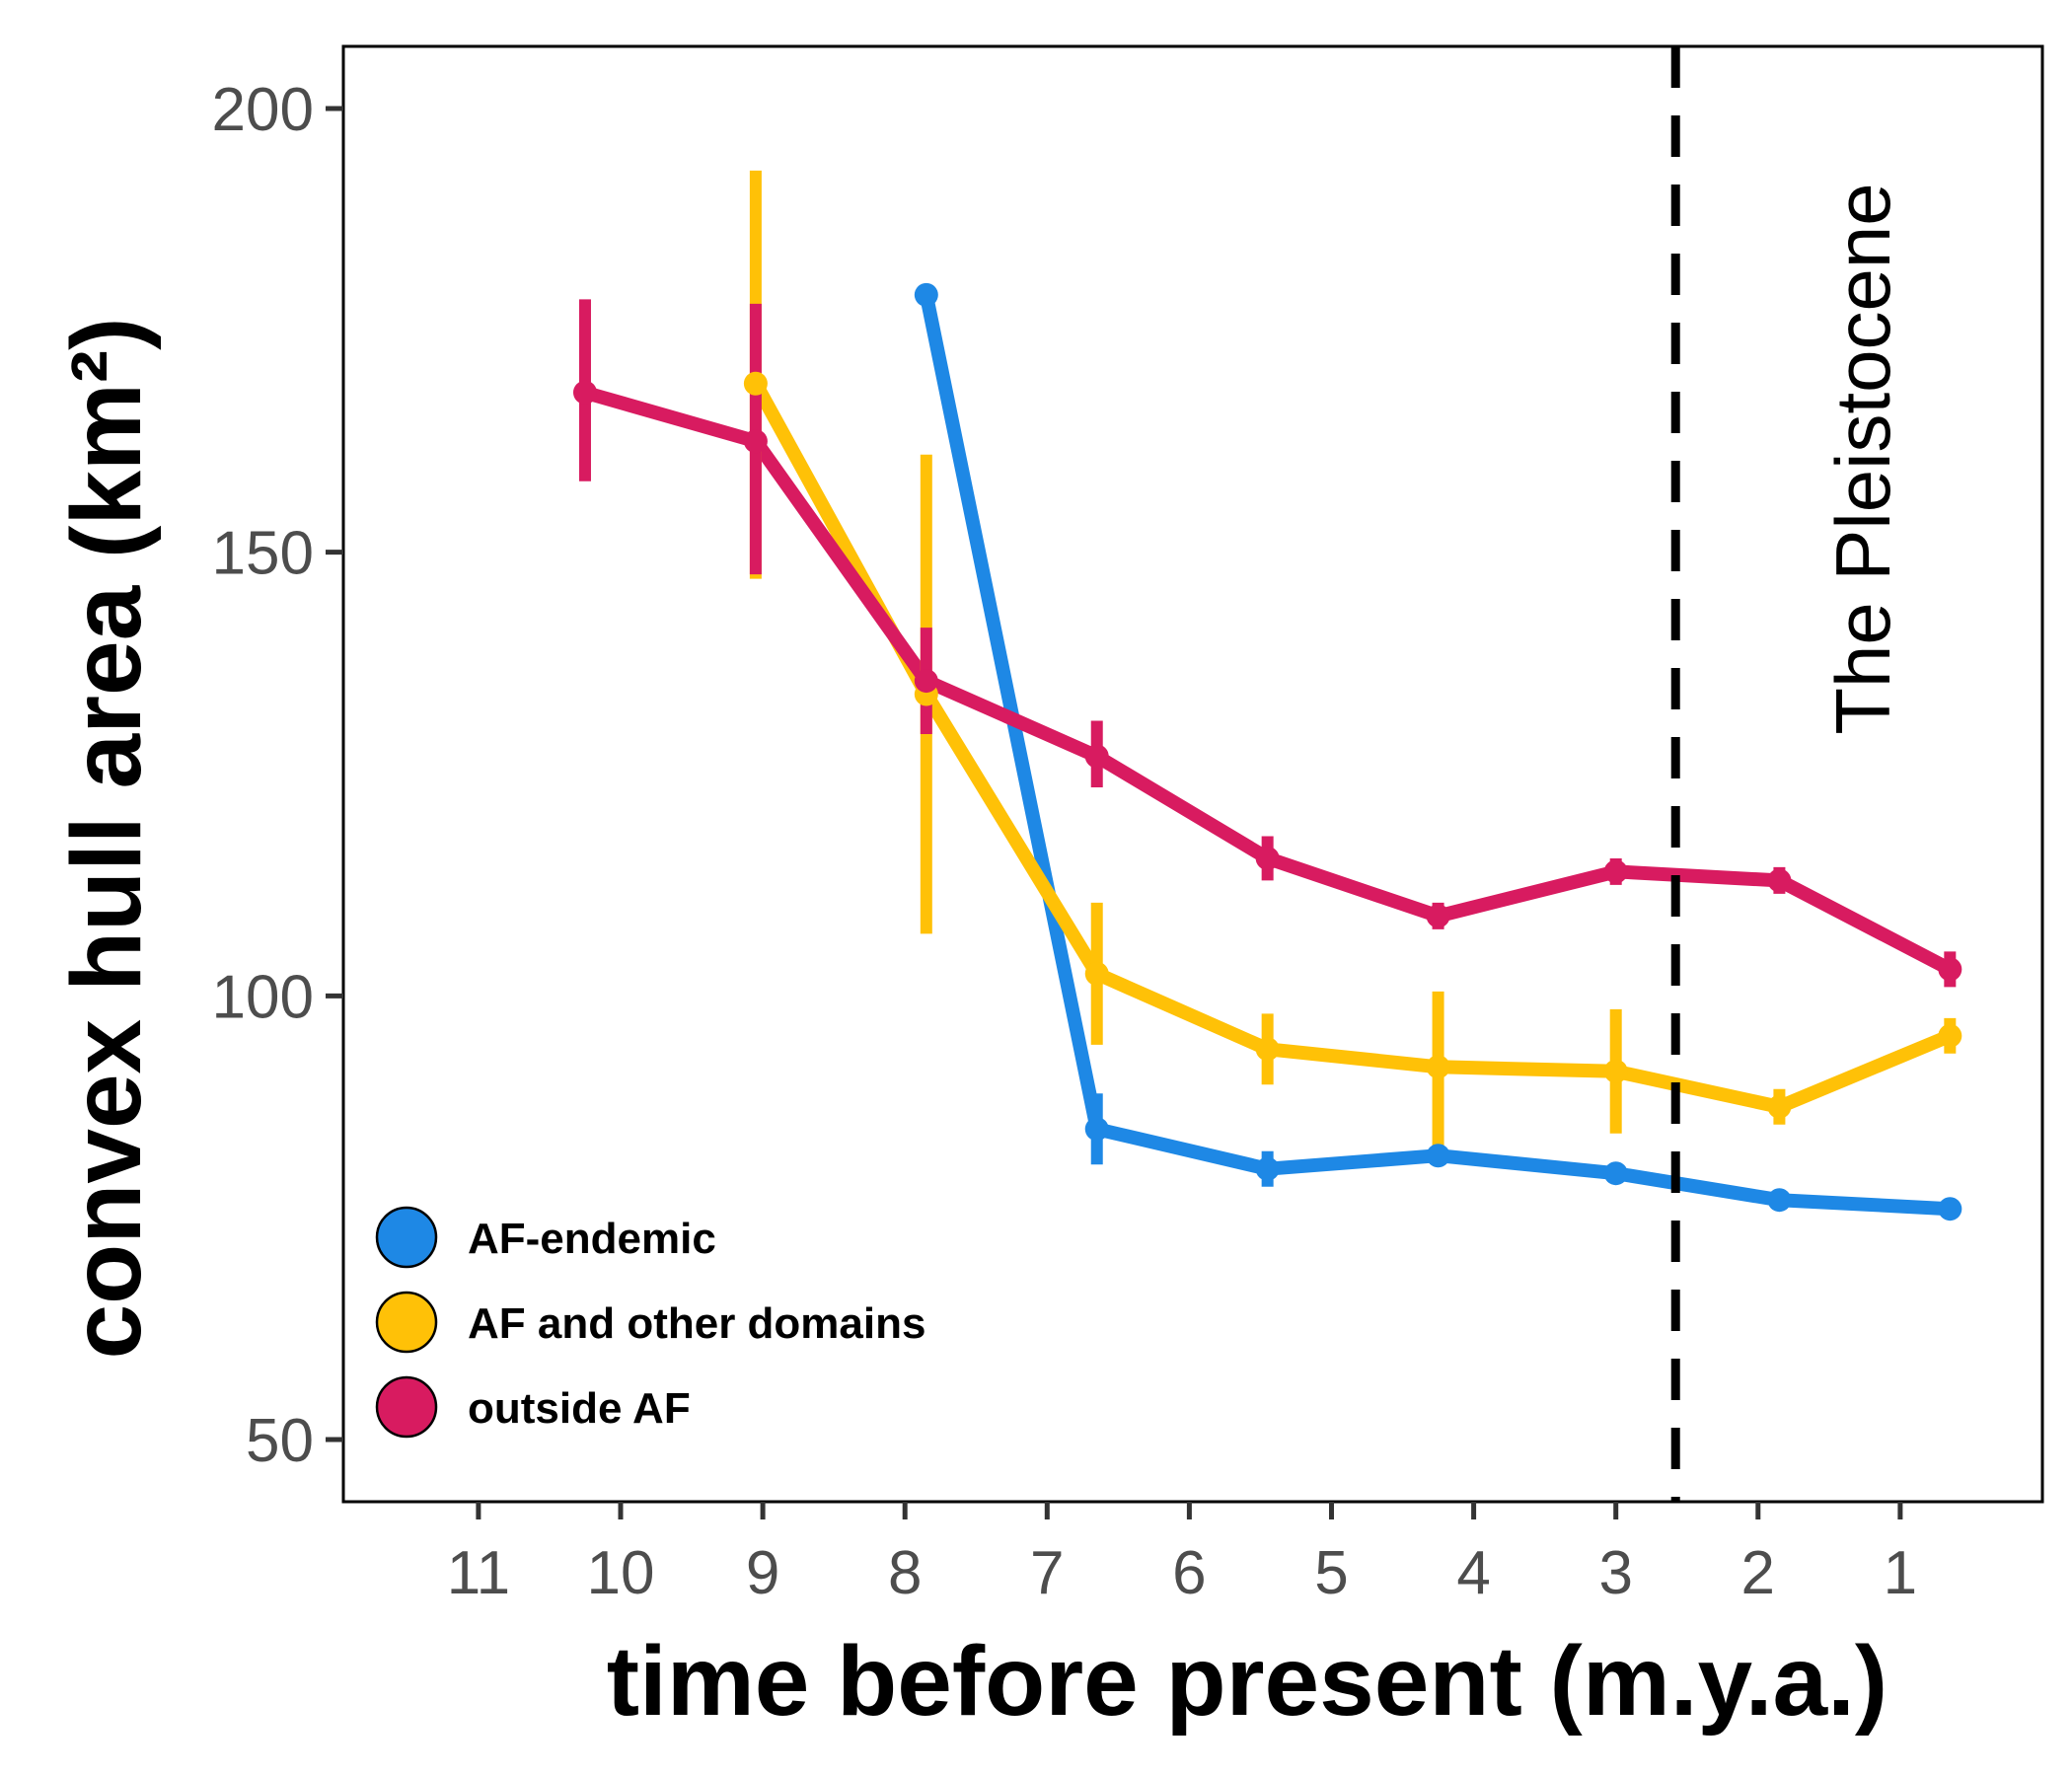 The height and width of the screenshot is (1776, 2072). What do you see at coordinates (905, 1573) in the screenshot?
I see `x-tick-label: 8` at bounding box center [905, 1573].